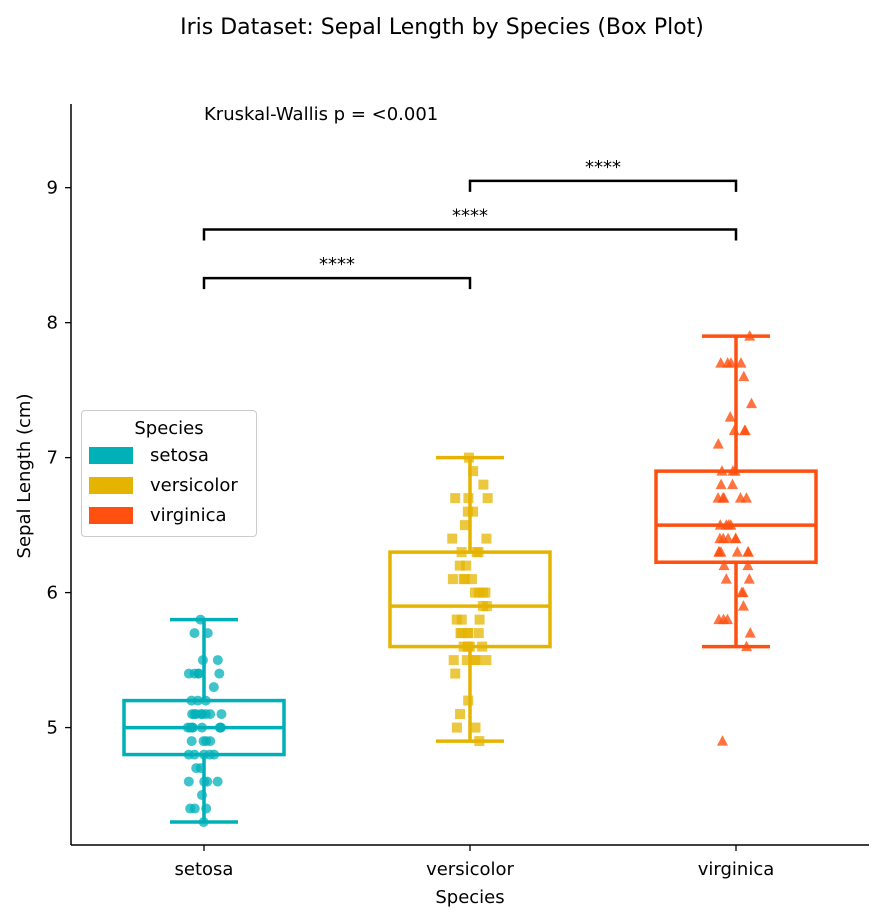 Image resolution: width=884 pixels, height=923 pixels. What do you see at coordinates (736, 869) in the screenshot?
I see `x-tick-label-virginica: virginica` at bounding box center [736, 869].